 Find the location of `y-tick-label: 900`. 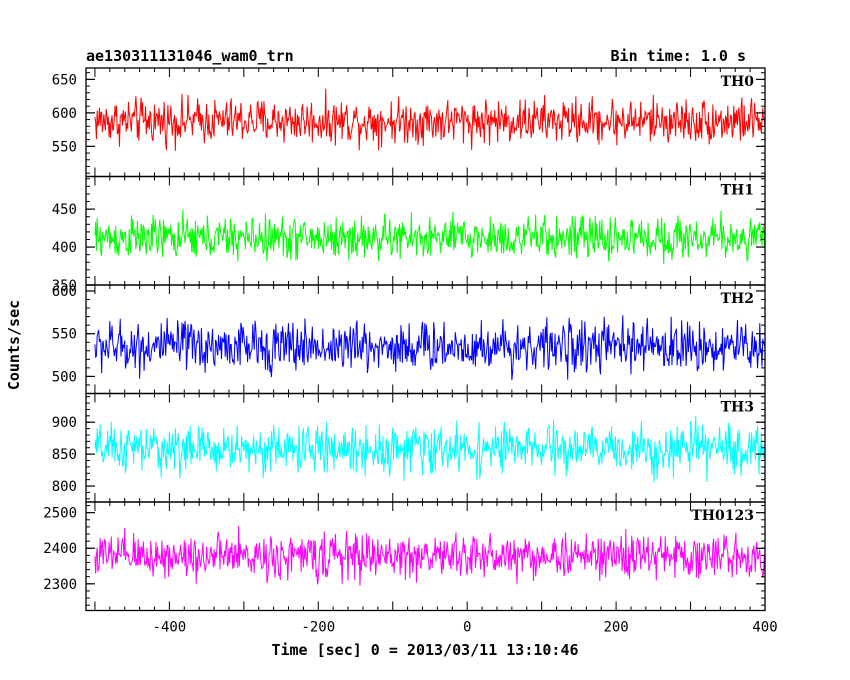

y-tick-label: 900 is located at coordinates (64, 423).